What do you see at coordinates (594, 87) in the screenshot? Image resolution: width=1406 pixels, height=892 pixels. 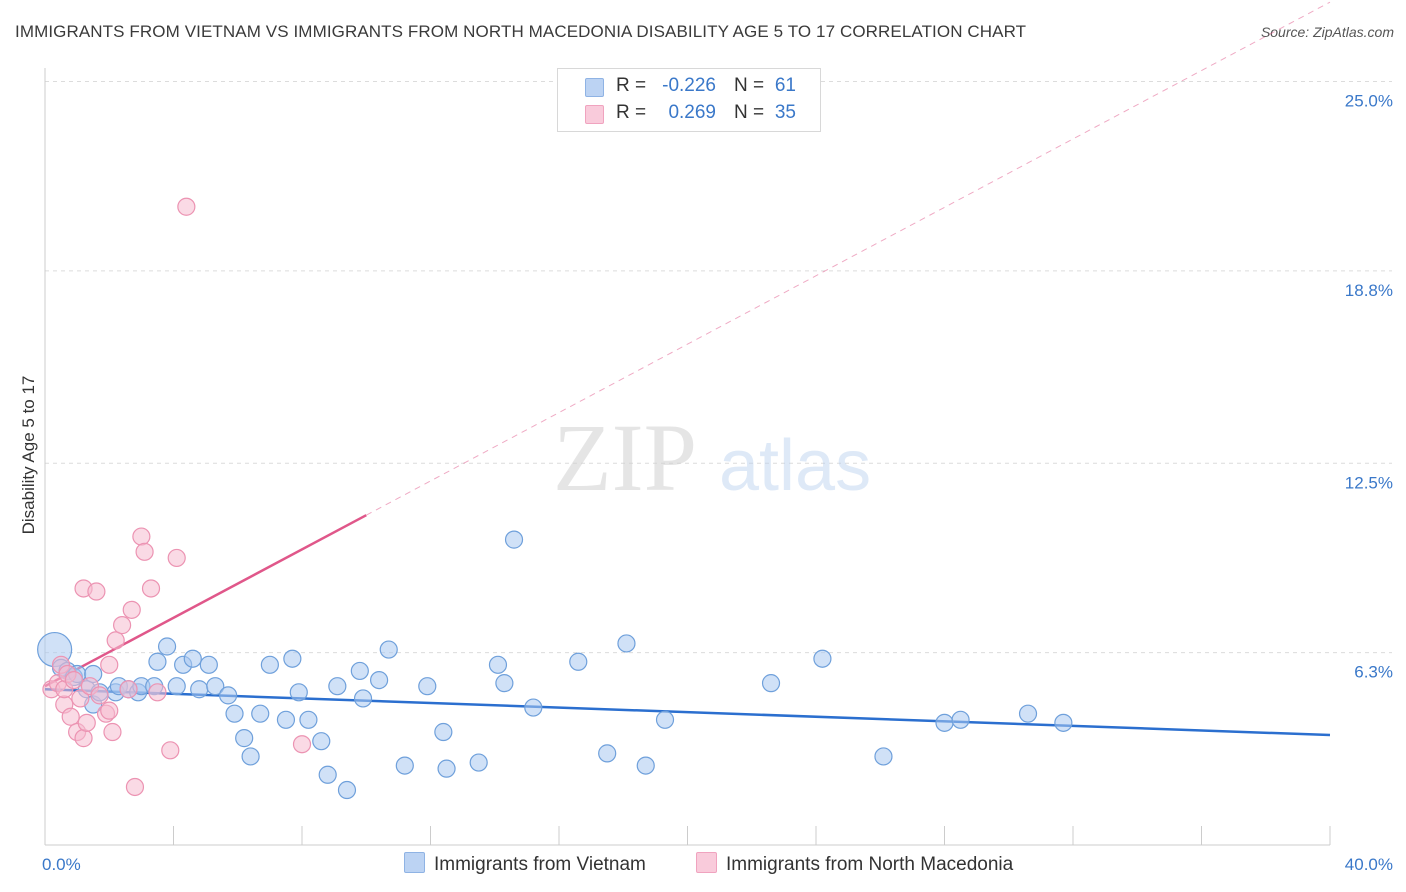 I see `vietnam-swatch` at bounding box center [594, 87].